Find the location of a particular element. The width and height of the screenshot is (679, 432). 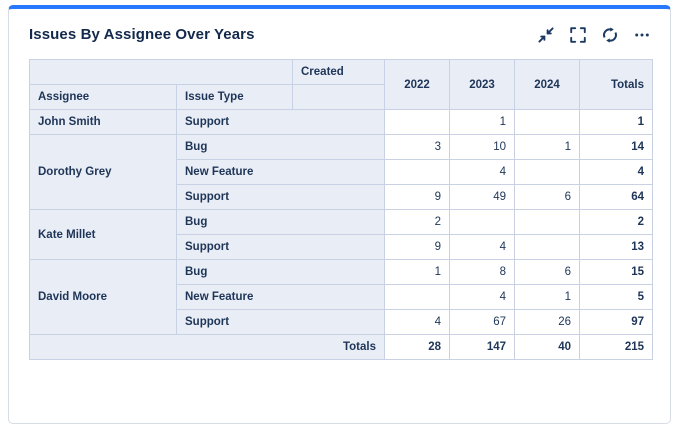

more-options-icon is located at coordinates (641, 34).